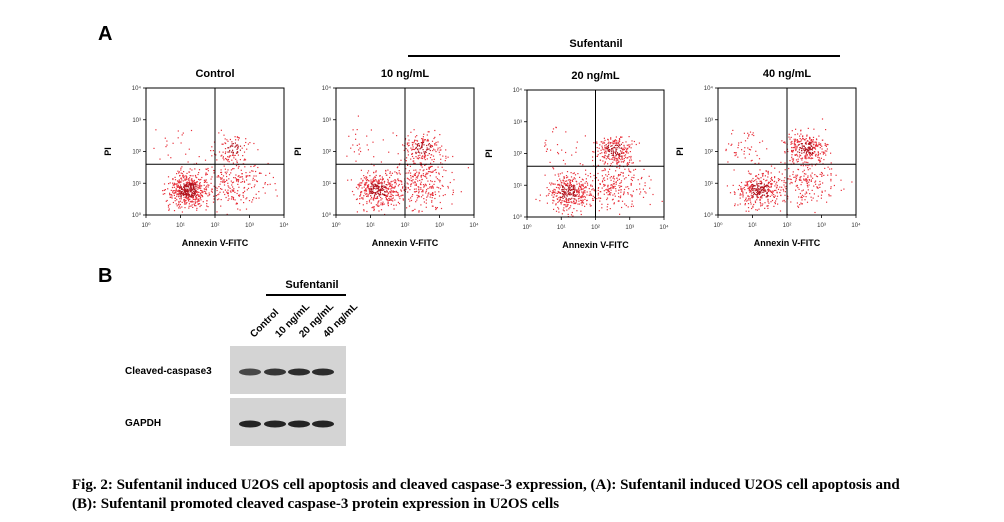 The image size is (1004, 522). Describe the element at coordinates (235, 422) in the screenshot. I see `blot-row: GAPDH` at that location.